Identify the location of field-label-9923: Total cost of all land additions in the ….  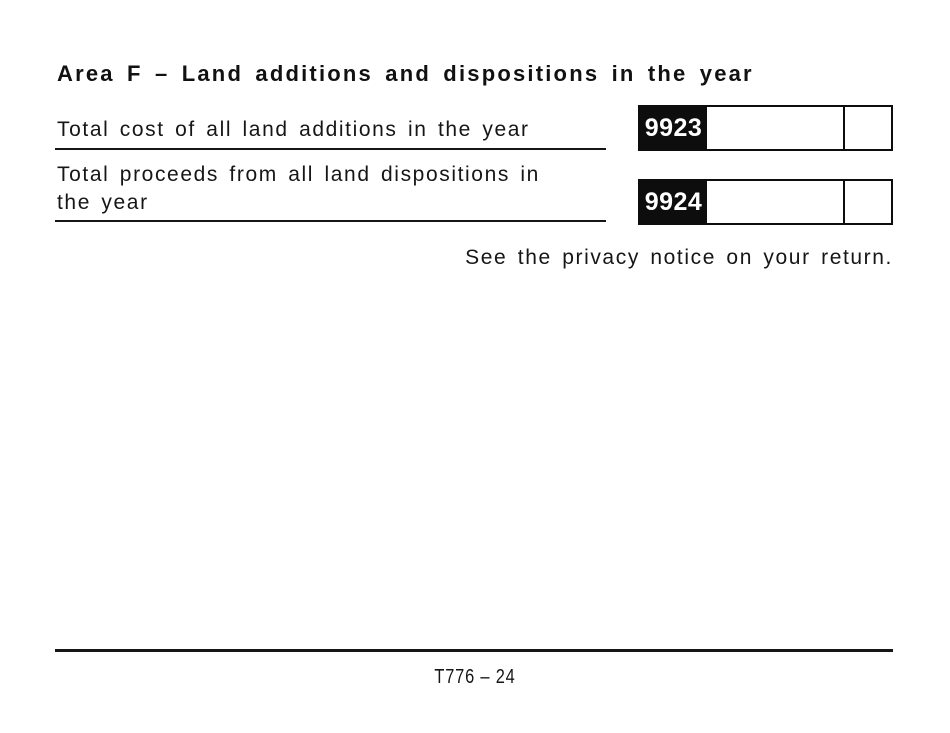
(330, 133).